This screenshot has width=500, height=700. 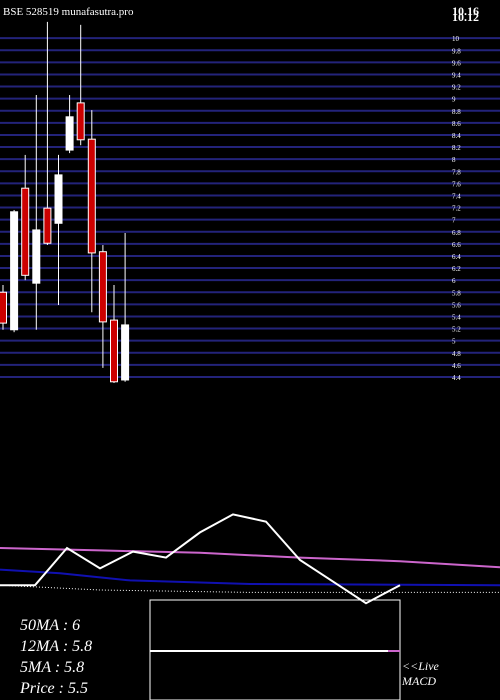 What do you see at coordinates (456, 196) in the screenshot?
I see `y-tick-label: 7.4` at bounding box center [456, 196].